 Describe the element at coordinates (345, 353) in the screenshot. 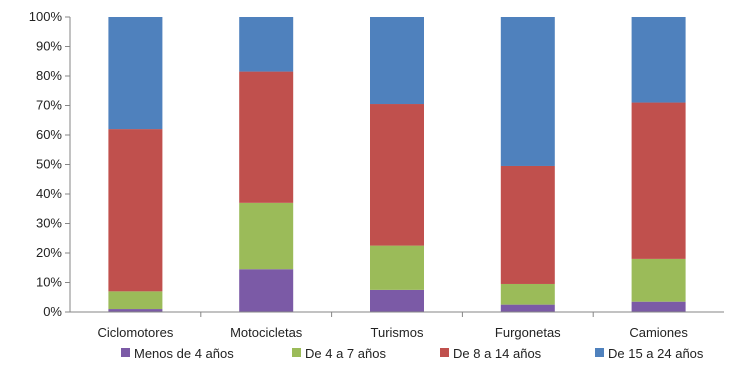

I see `legend-label: De 4 a 7 años` at that location.